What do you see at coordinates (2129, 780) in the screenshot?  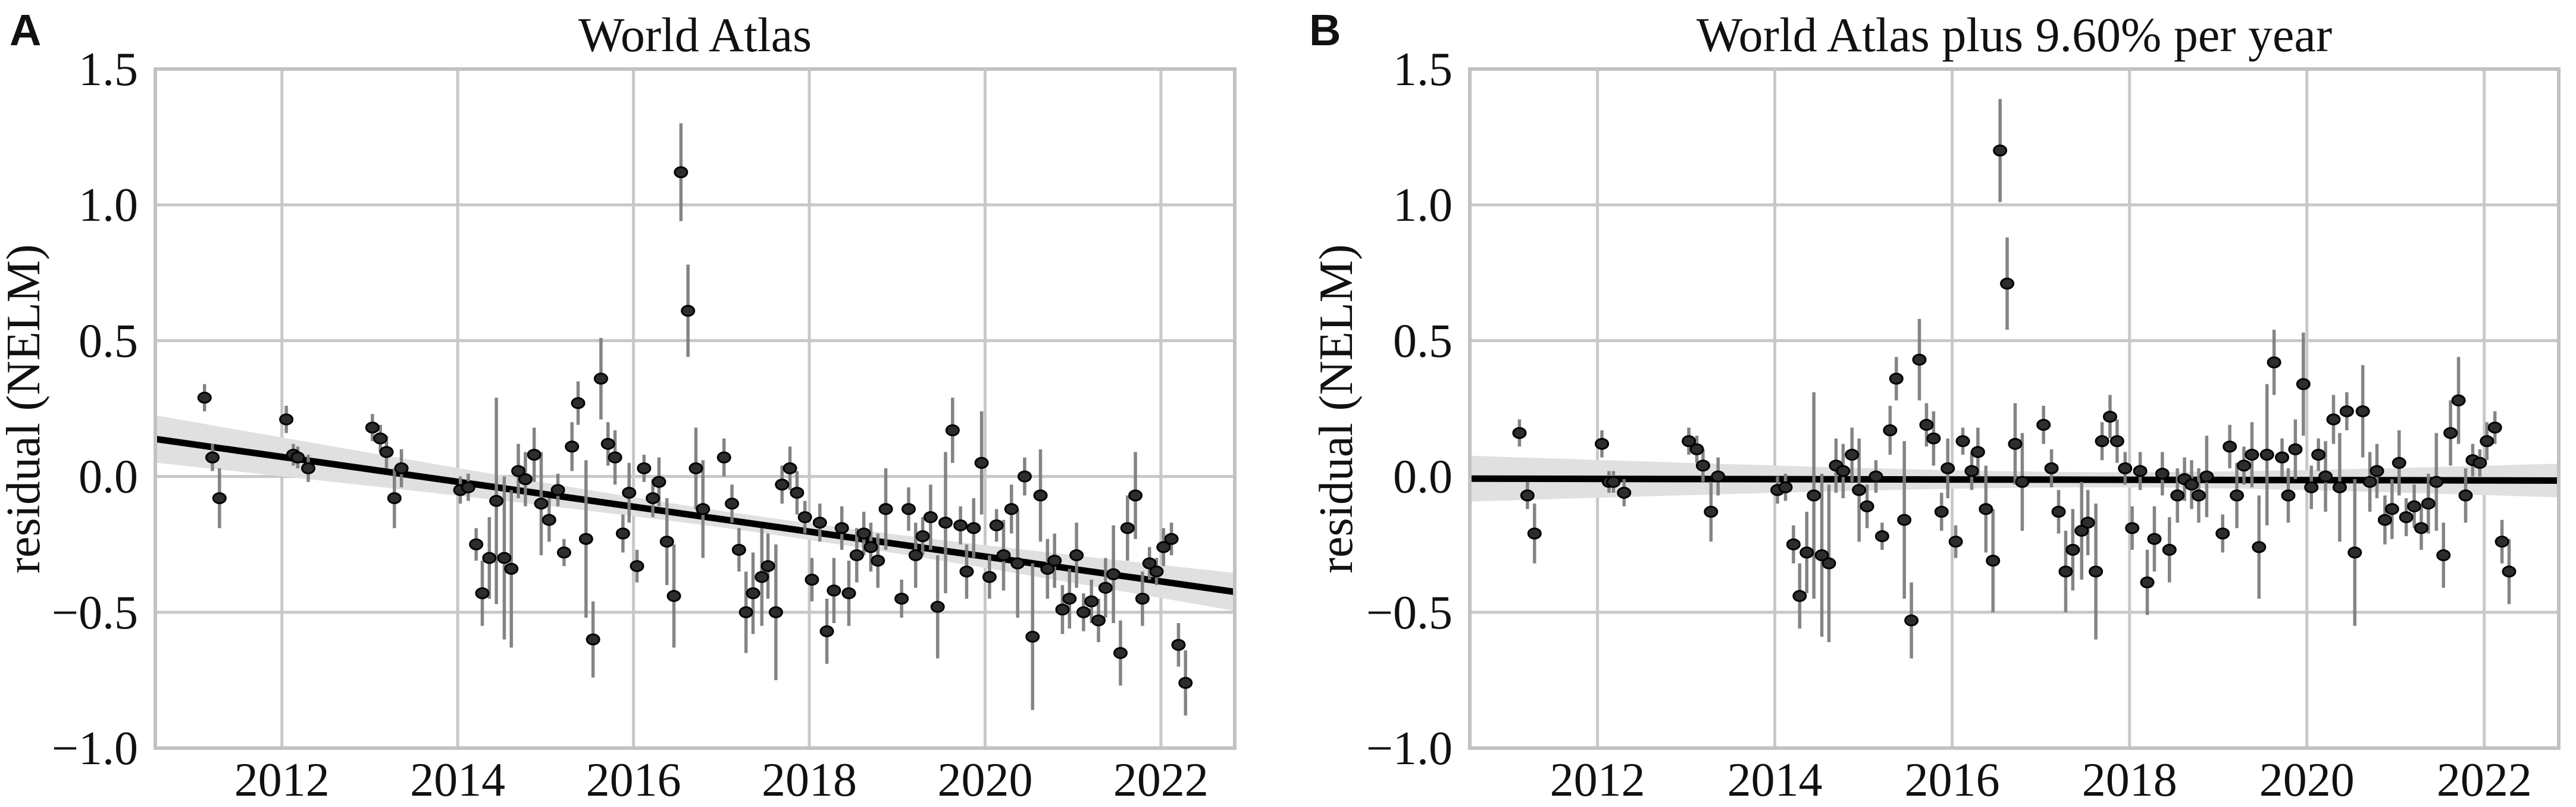 I see `x-tick-label: 2018` at bounding box center [2129, 780].